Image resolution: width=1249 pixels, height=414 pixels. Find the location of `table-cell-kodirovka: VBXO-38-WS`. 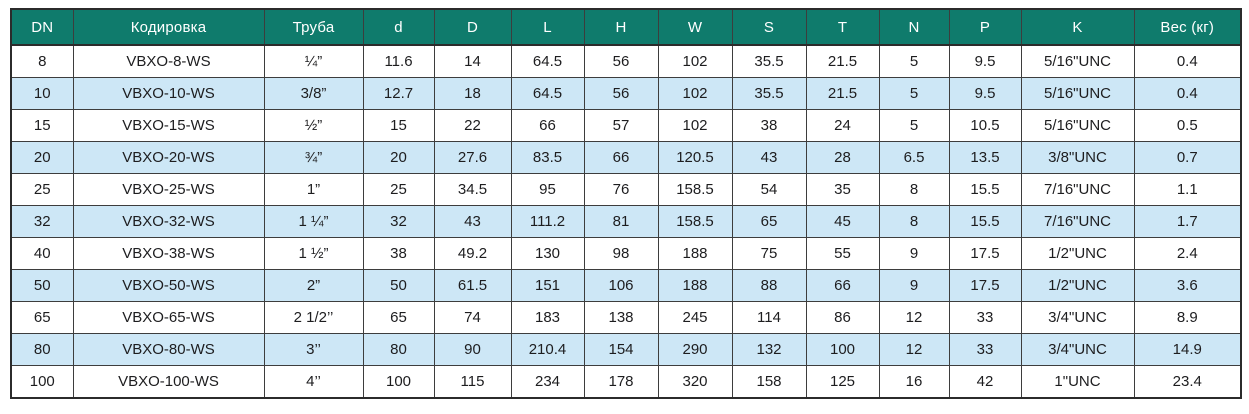

table-cell-kodirovka: VBXO-38-WS is located at coordinates (168, 253).